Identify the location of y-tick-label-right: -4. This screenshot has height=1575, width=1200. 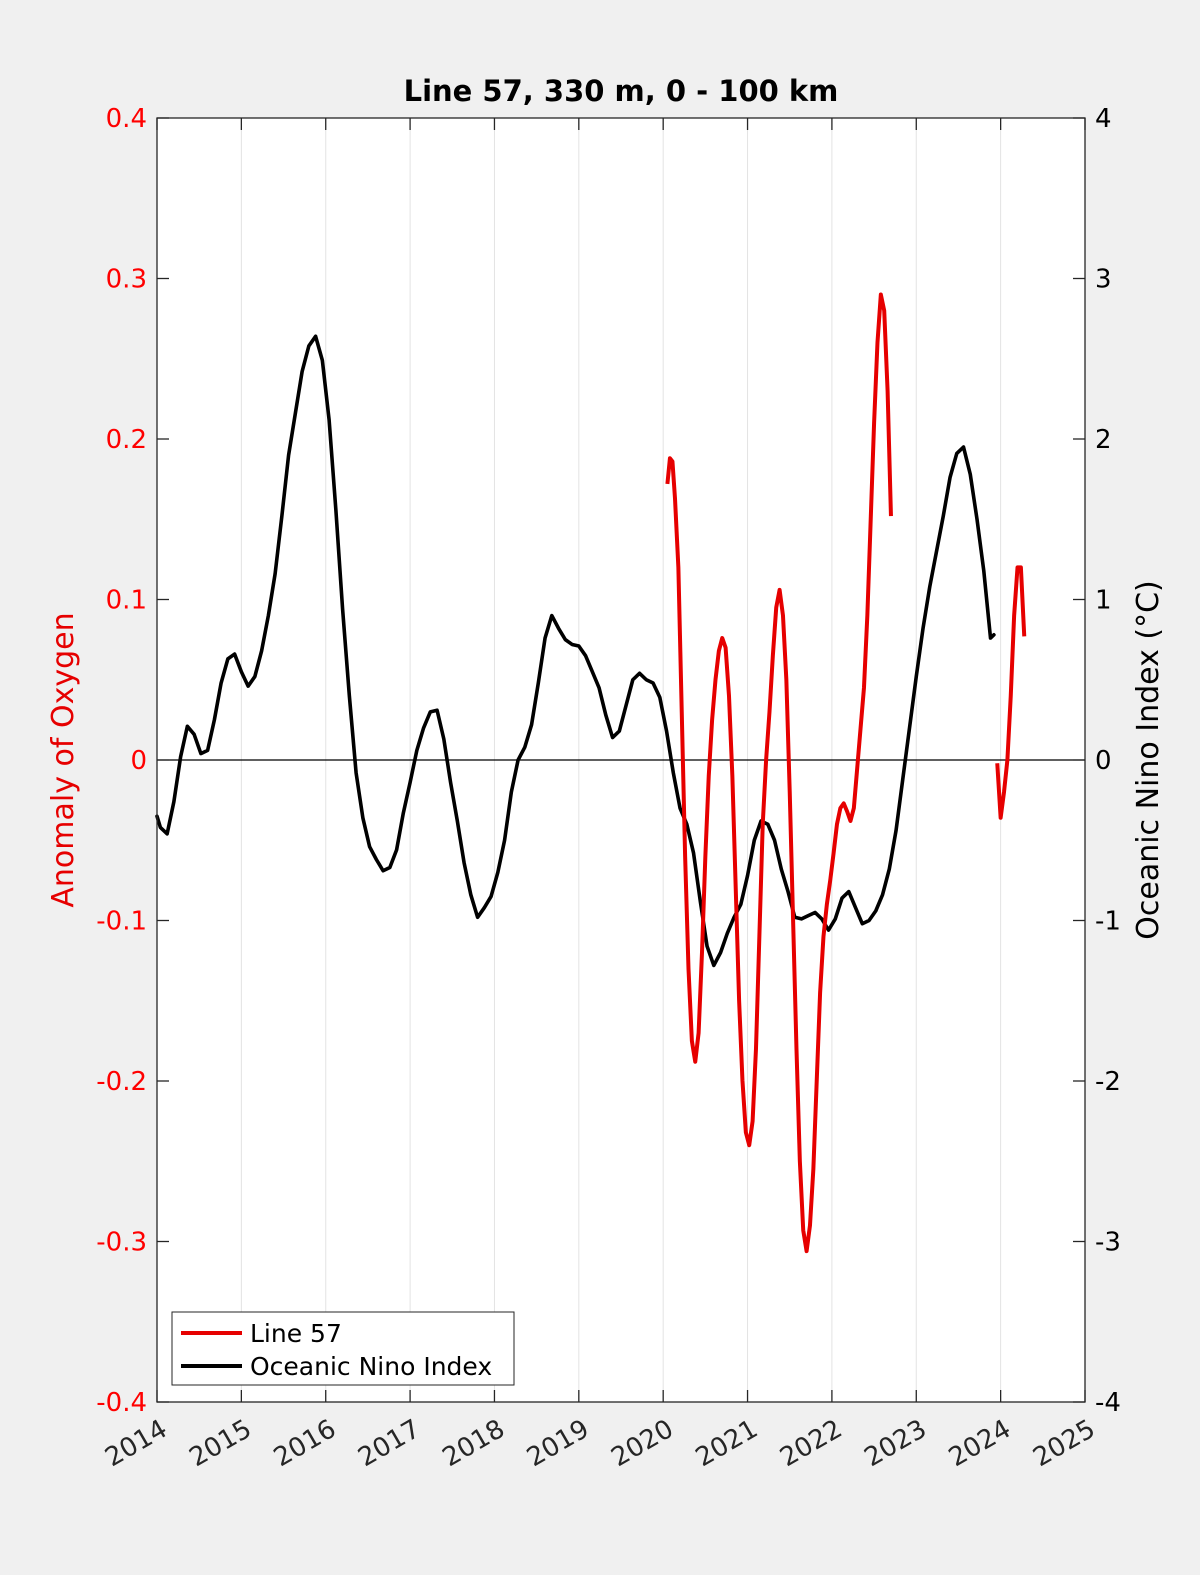
(1108, 1403).